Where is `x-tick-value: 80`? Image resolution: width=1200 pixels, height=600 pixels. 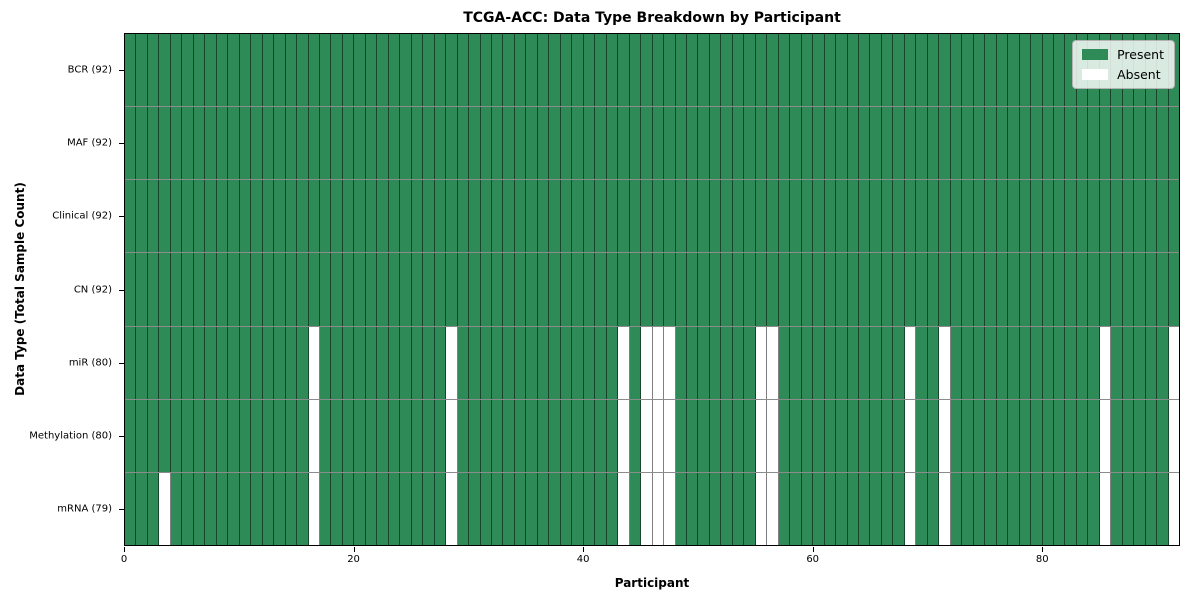 x-tick-value: 80 is located at coordinates (1042, 559).